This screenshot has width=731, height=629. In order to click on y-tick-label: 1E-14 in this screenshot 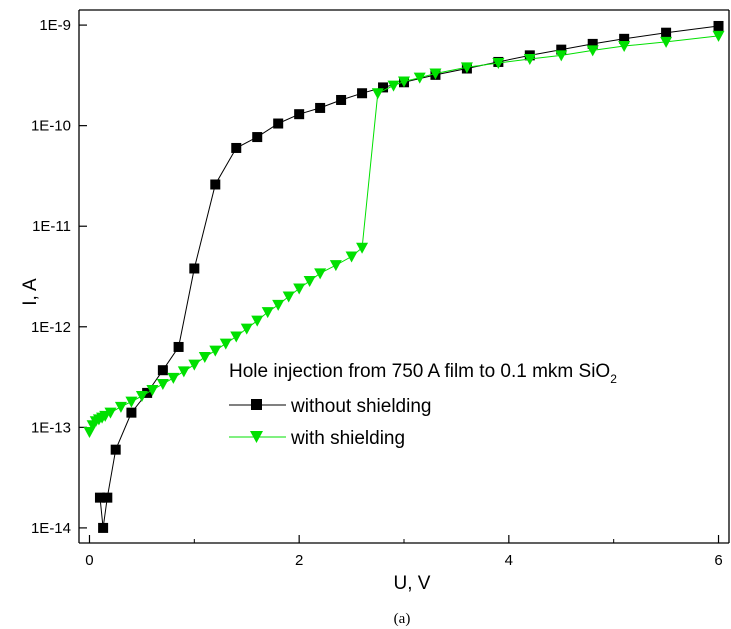, I will do `click(51, 528)`.